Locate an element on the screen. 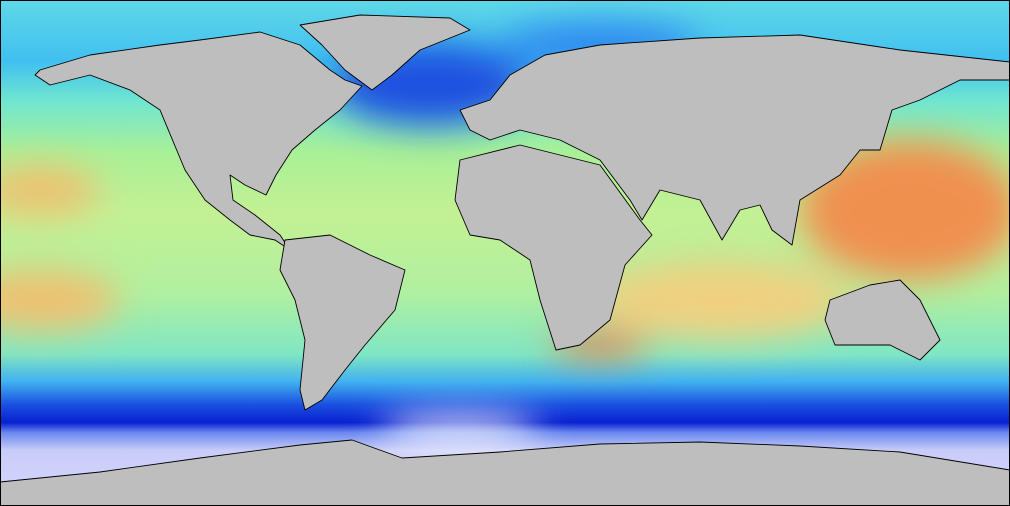 The width and height of the screenshot is (1010, 506). antarctica is located at coordinates (505, 472).